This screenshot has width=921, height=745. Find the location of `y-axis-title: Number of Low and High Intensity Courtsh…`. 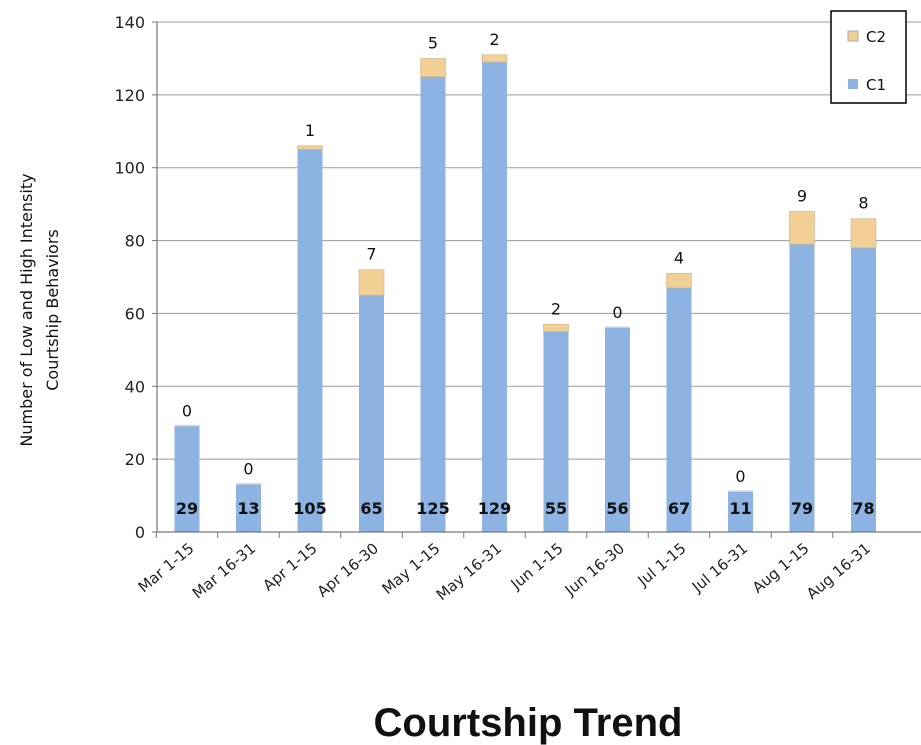

y-axis-title: Number of Low and High Intensity Courtsh… is located at coordinates (39, 309).